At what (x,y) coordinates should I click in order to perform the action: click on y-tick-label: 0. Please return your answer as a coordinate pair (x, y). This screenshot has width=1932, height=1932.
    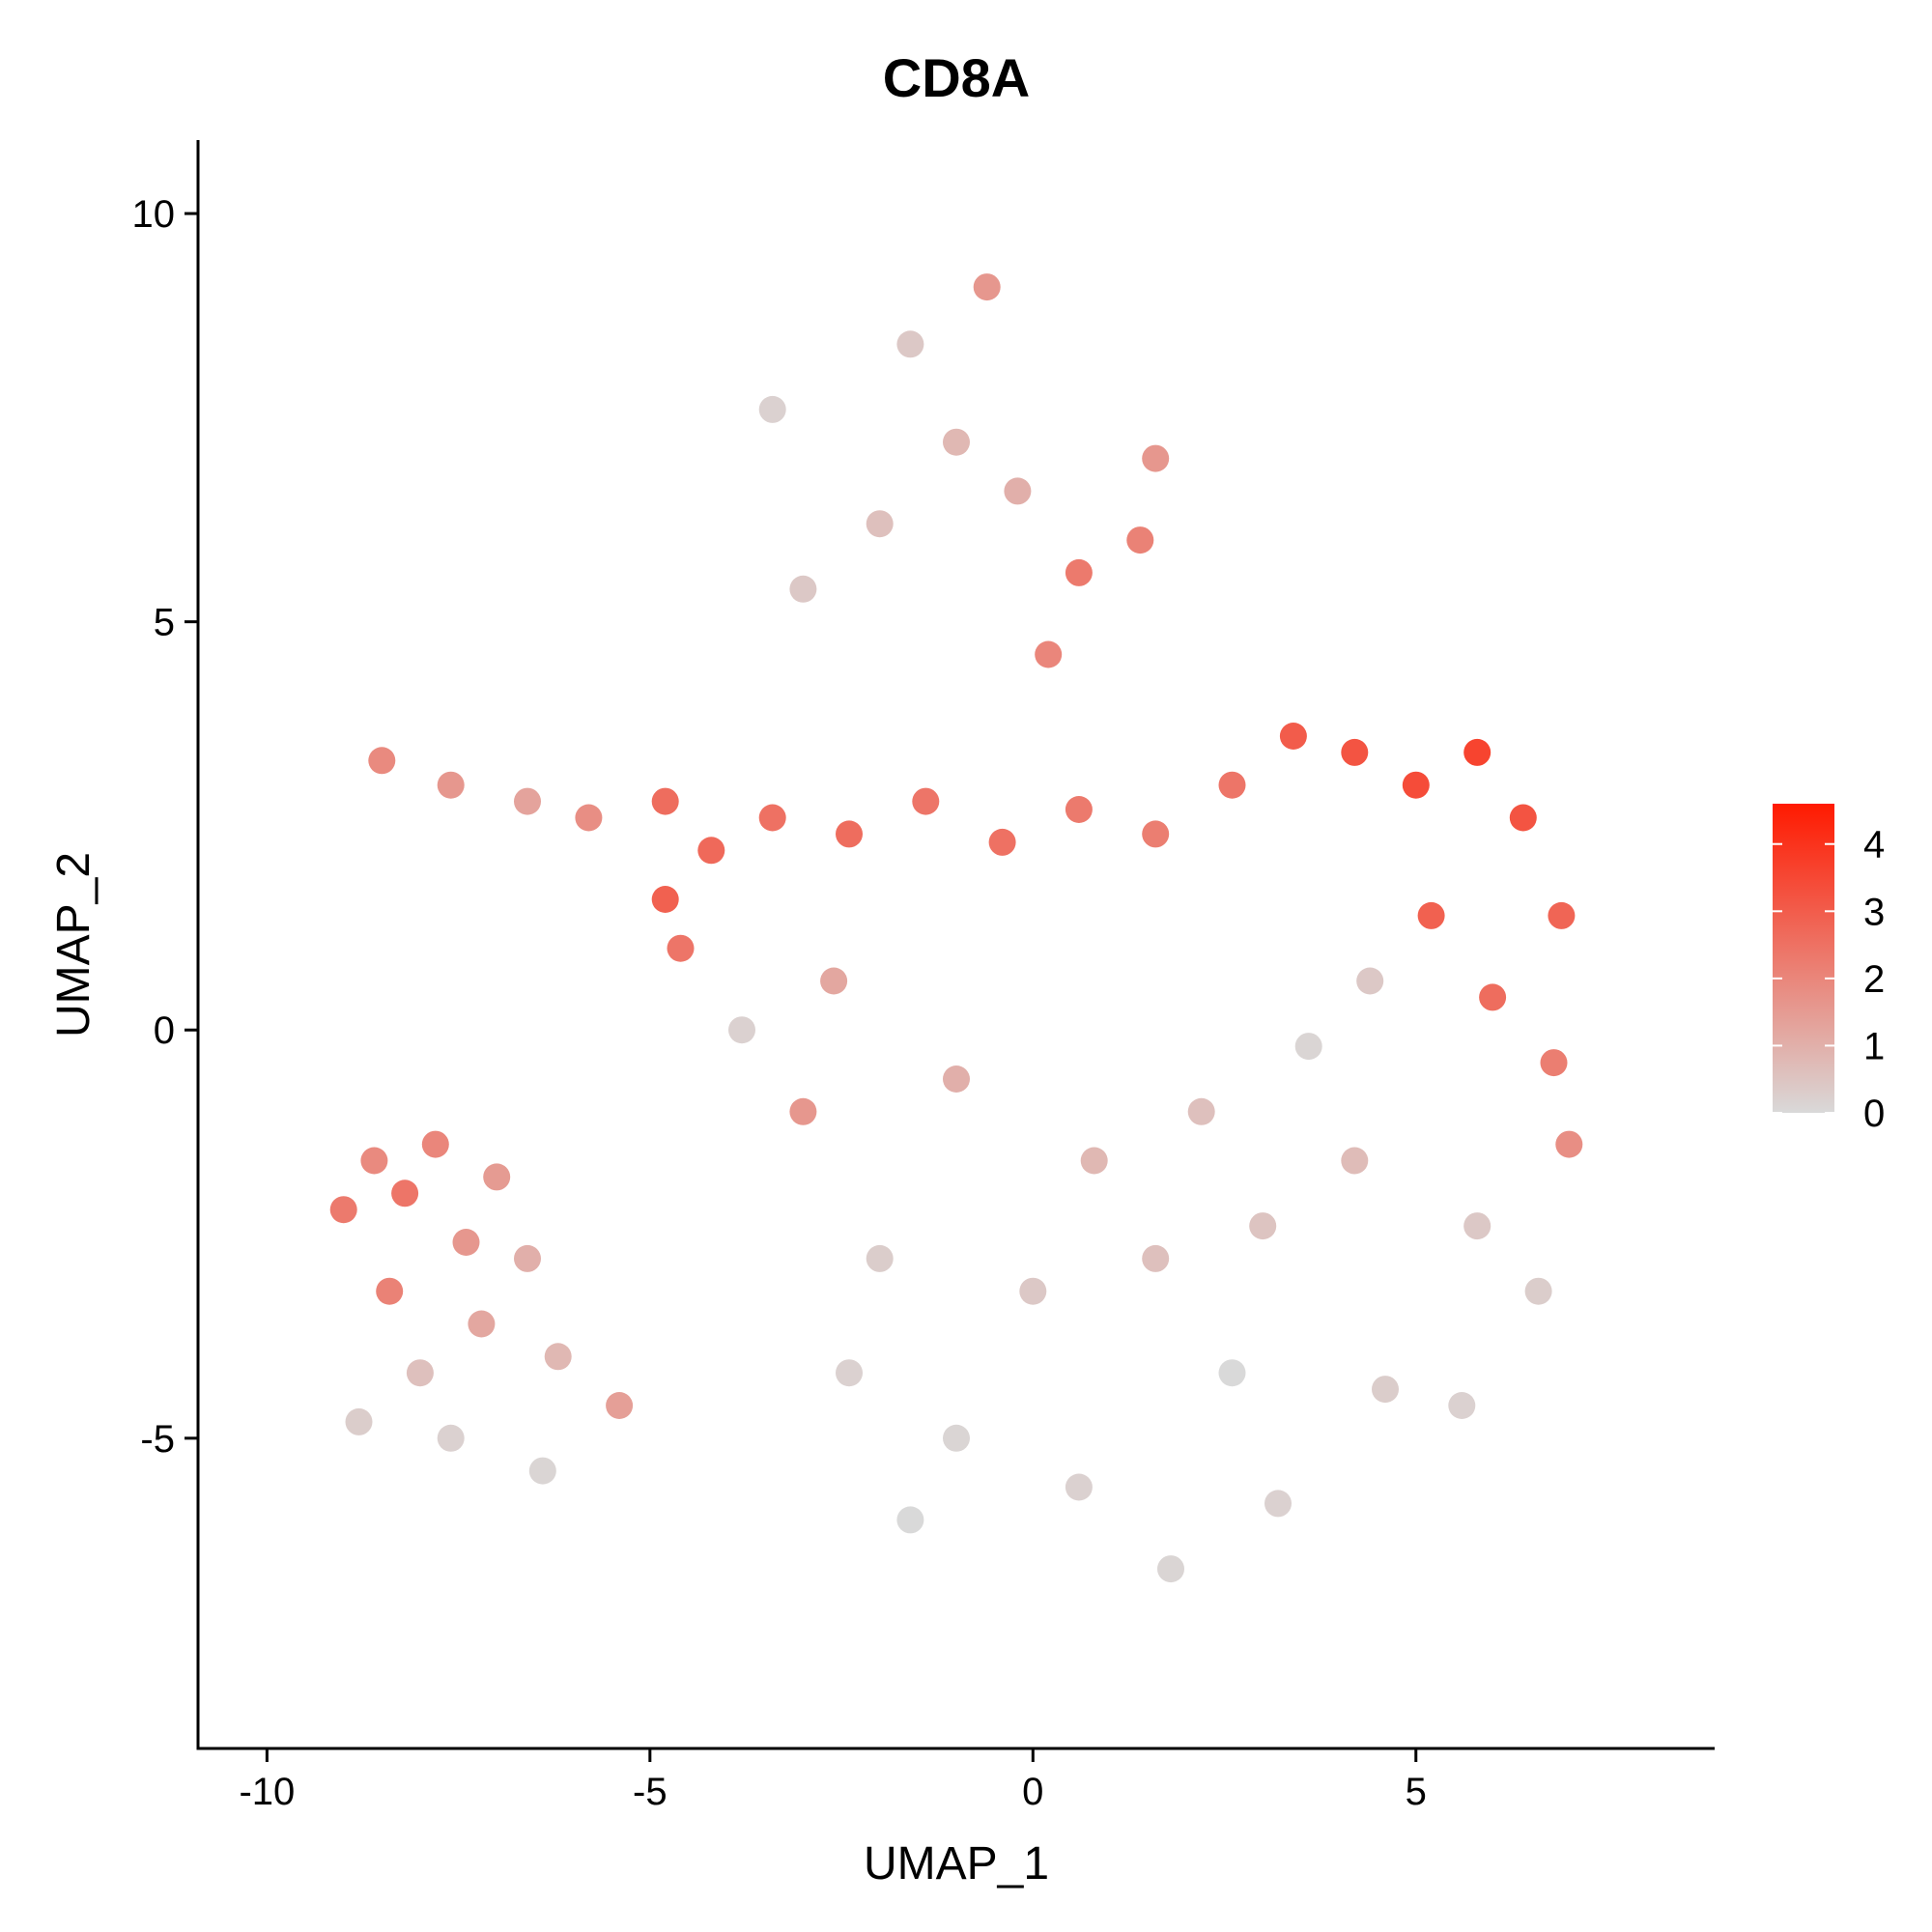
    Looking at the image, I should click on (164, 1030).